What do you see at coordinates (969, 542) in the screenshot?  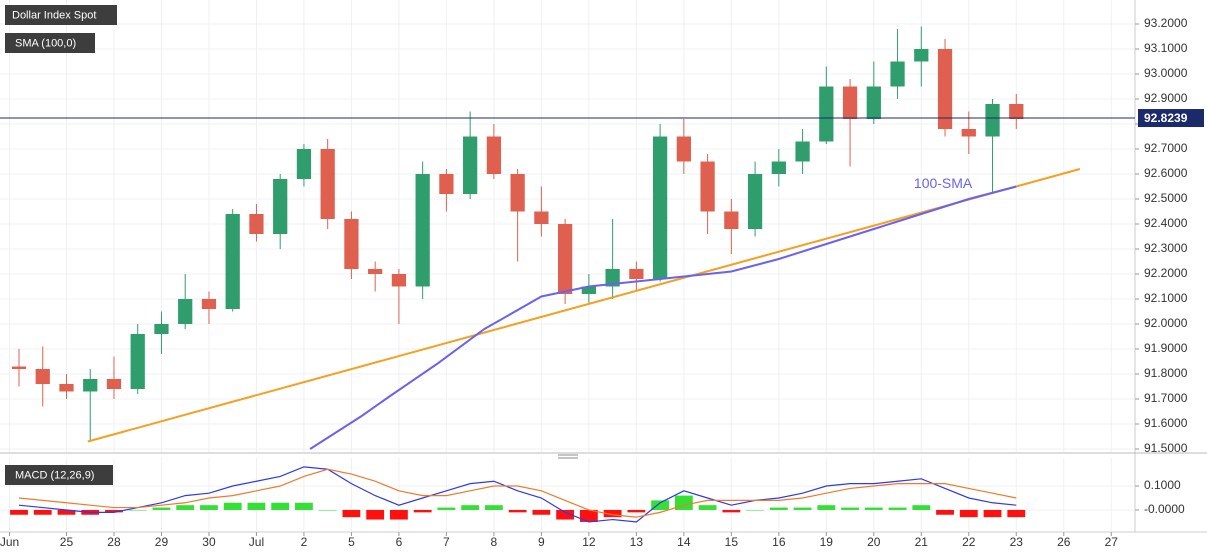 I see `x-tick-label: 22` at bounding box center [969, 542].